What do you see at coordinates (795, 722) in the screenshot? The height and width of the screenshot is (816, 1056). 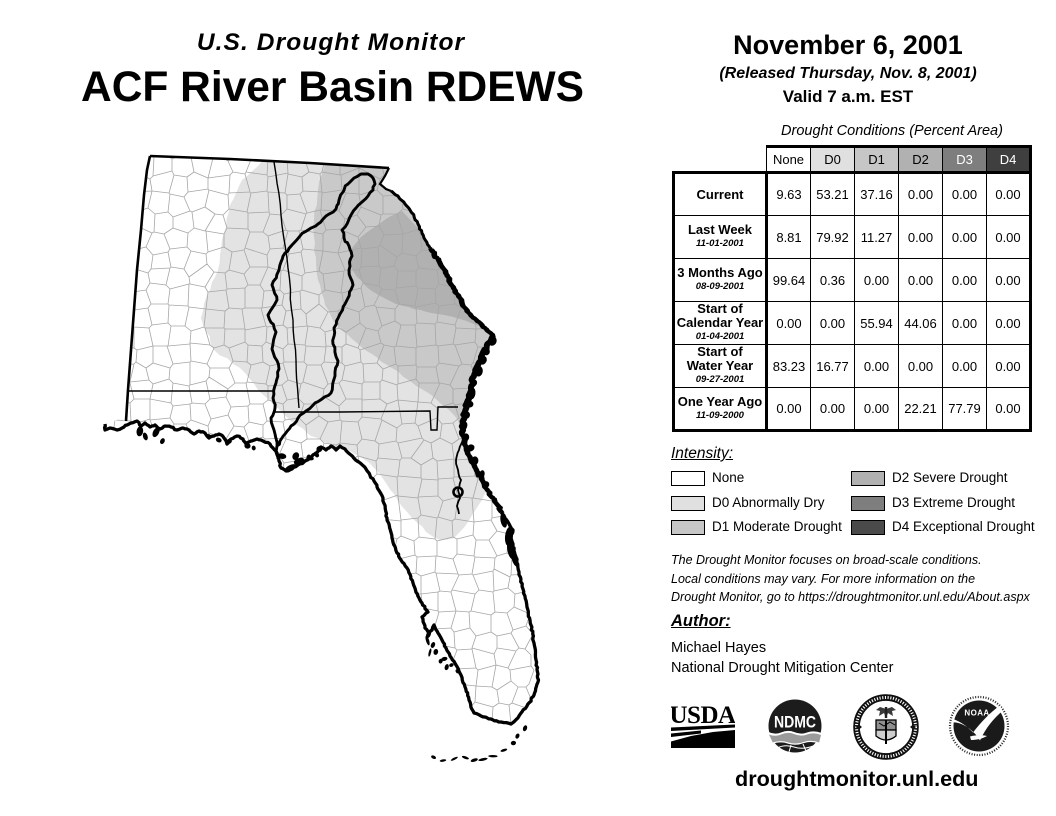 I see `svg-text: NDMC` at bounding box center [795, 722].